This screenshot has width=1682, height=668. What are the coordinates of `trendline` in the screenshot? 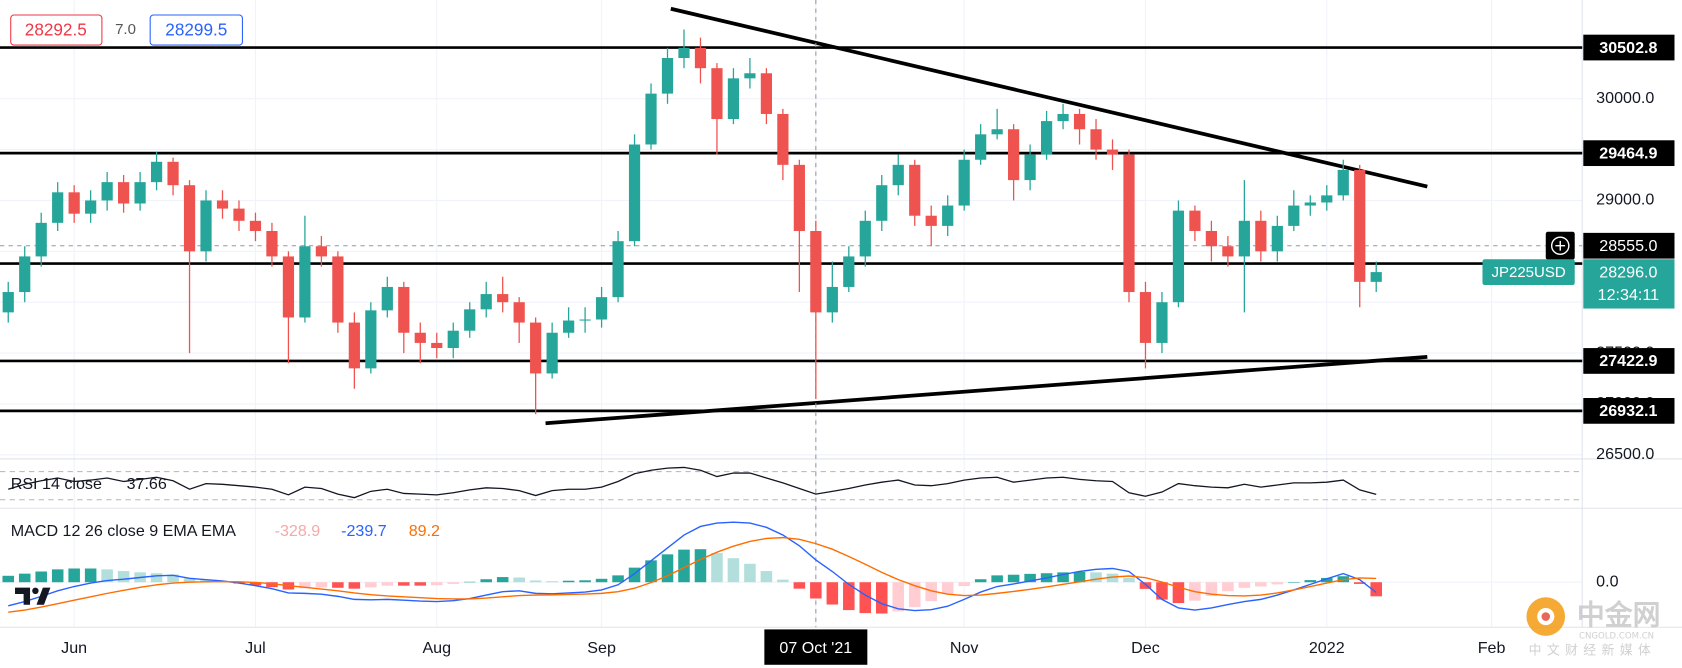 It's located at (1049, 97).